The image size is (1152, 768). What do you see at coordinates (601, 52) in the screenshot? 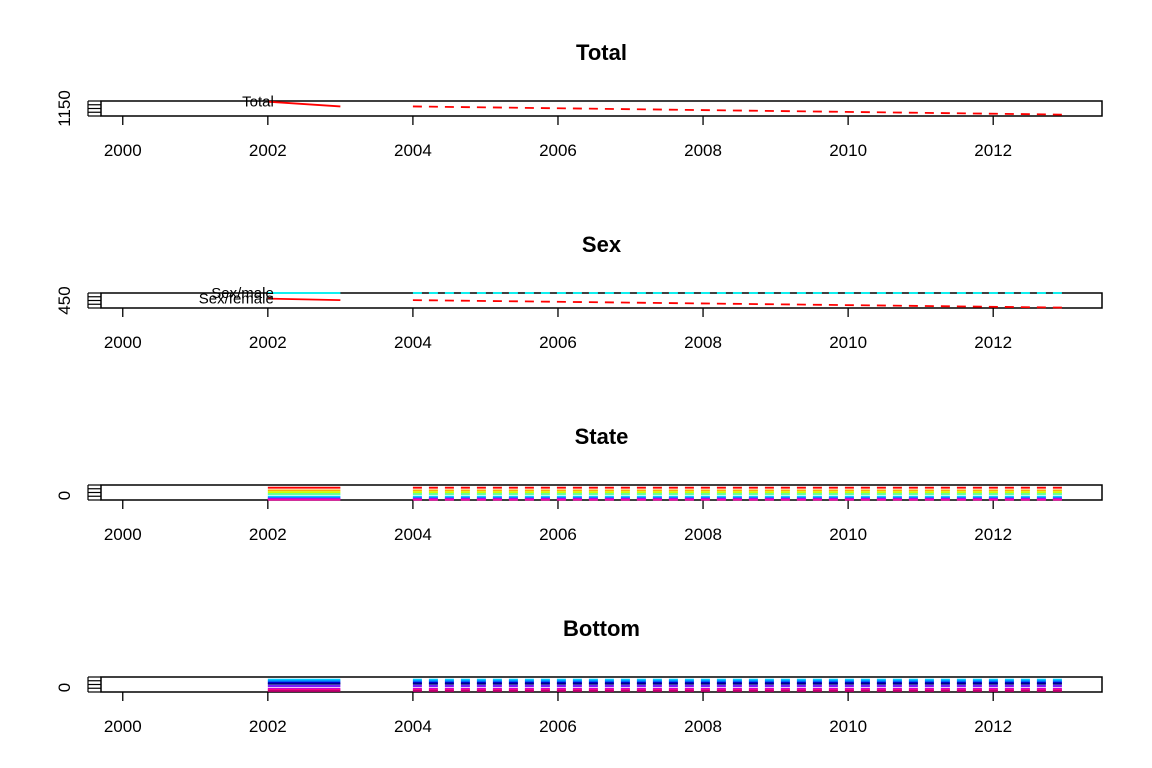
I see `panel-title: Total` at bounding box center [601, 52].